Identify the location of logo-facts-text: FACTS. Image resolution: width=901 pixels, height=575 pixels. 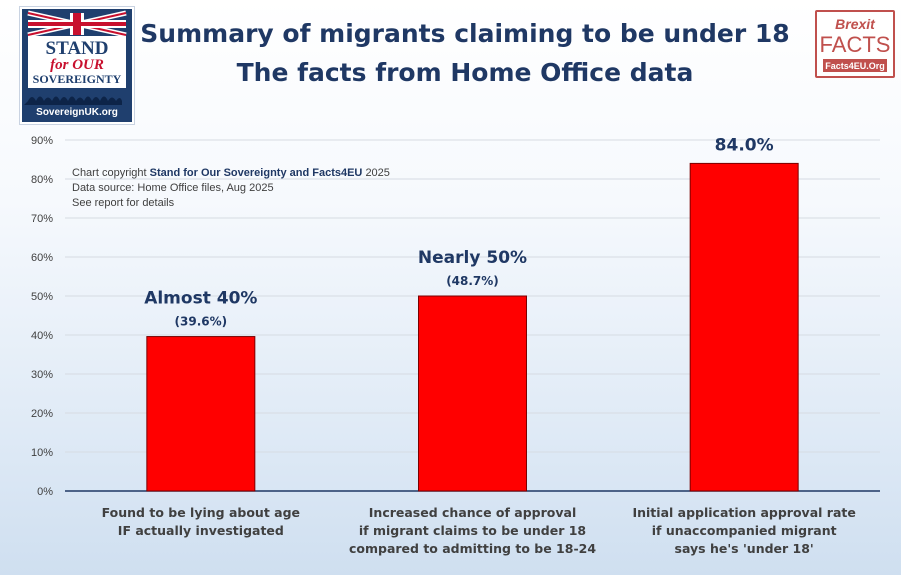
(855, 44).